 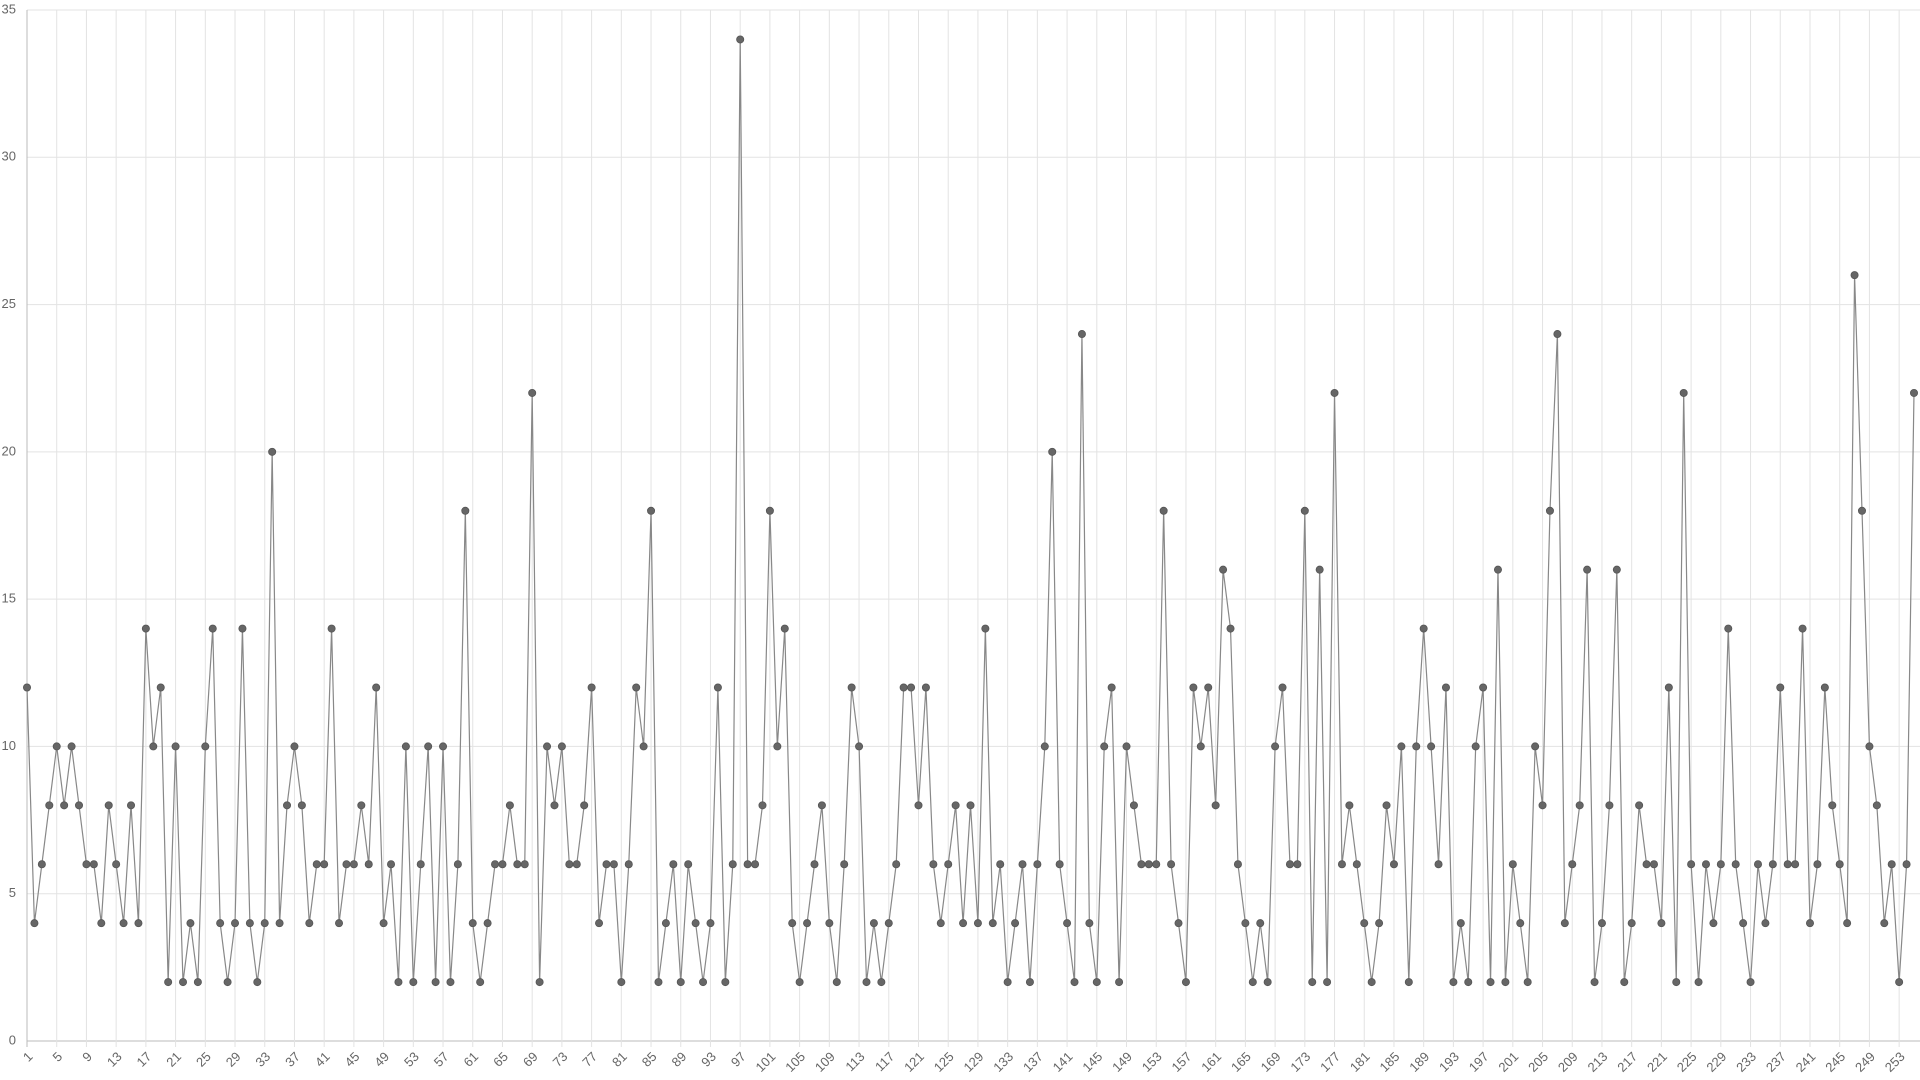 What do you see at coordinates (9, 598) in the screenshot?
I see `y-tick-label: 15` at bounding box center [9, 598].